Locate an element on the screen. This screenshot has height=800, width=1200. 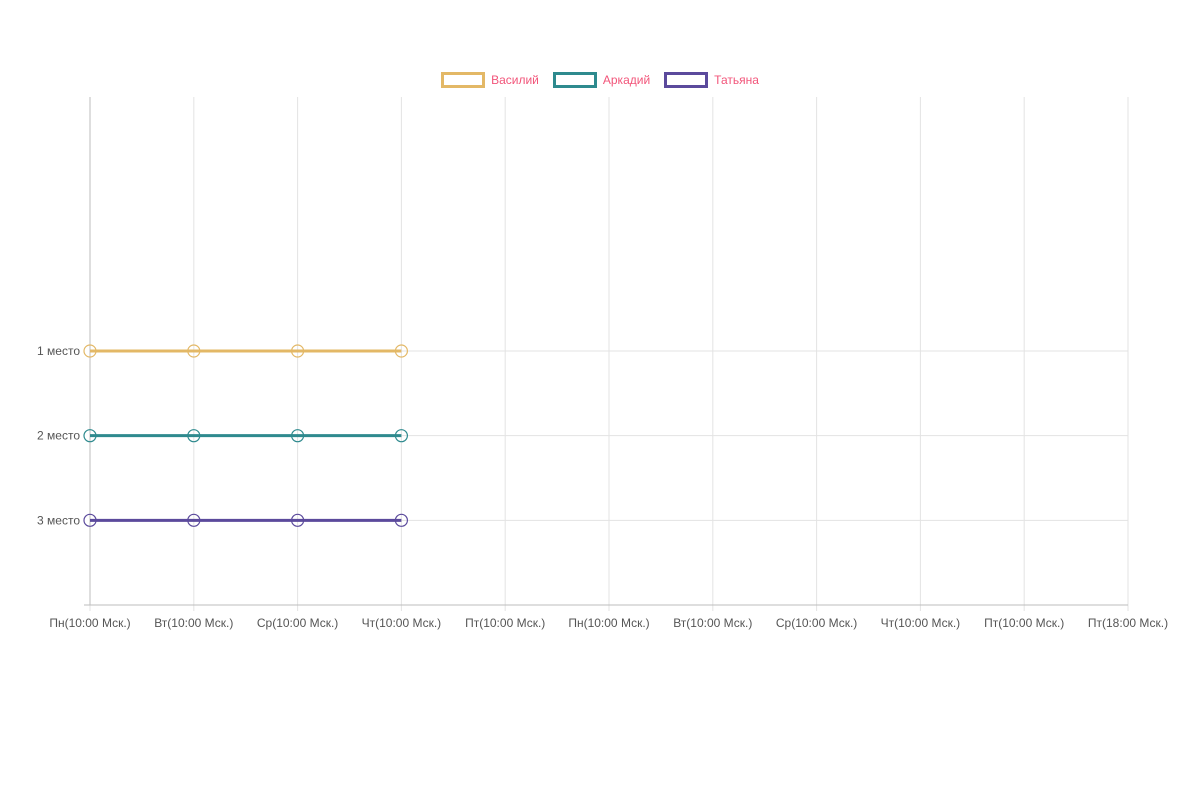
legend-swatch-arkady is located at coordinates (574, 80).